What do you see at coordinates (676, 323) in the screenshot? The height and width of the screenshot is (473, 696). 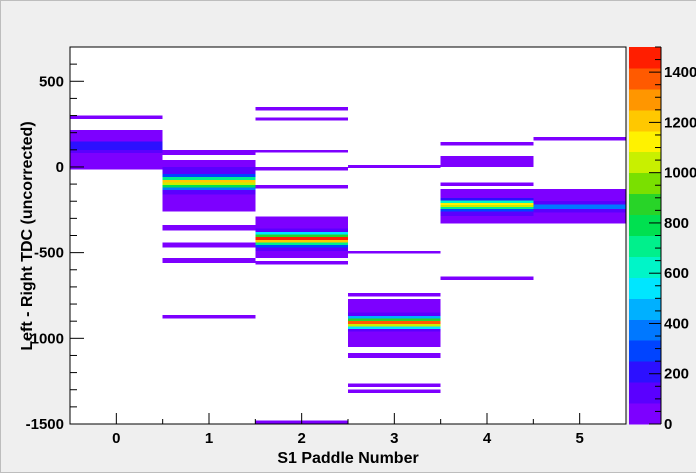 I see `palette-tick-label: 400` at bounding box center [676, 323].